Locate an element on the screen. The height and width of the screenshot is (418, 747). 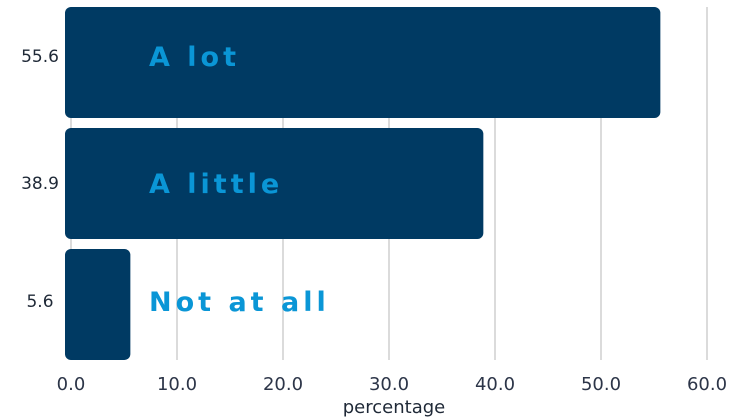
x-tick-label: 10.0 is located at coordinates (177, 384).